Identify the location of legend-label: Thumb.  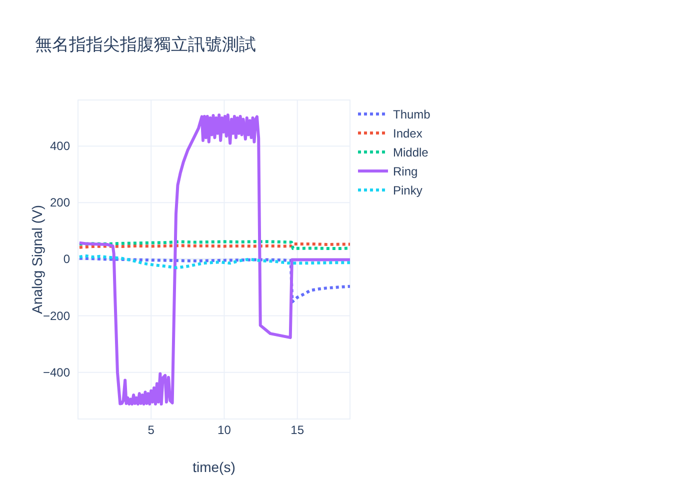
(412, 115).